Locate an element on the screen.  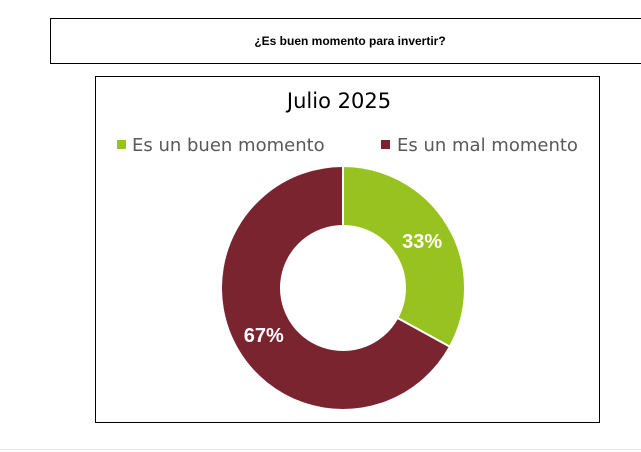
legend-entry-bad: Es un mal momento is located at coordinates (479, 145).